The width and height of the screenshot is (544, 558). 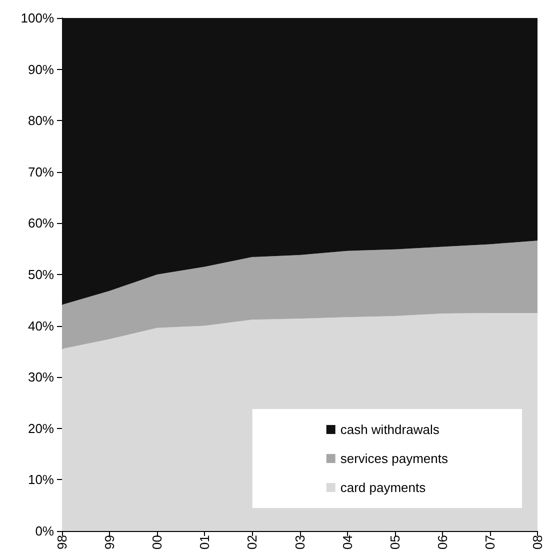 What do you see at coordinates (537, 542) in the screenshot?
I see `x-tick-label: 08` at bounding box center [537, 542].